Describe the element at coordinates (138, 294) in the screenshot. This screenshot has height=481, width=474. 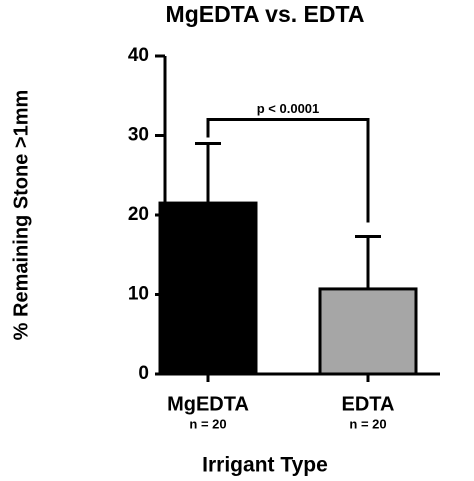
I see `y-tick-label: 10` at that location.